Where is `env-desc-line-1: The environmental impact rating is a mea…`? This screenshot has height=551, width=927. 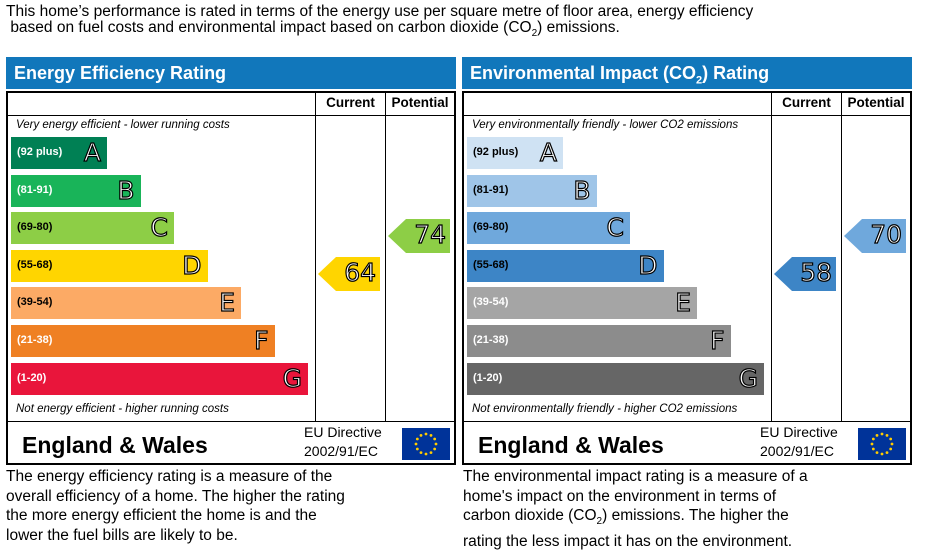 env-desc-line-1: The environmental impact rating is a mea… is located at coordinates (635, 476).